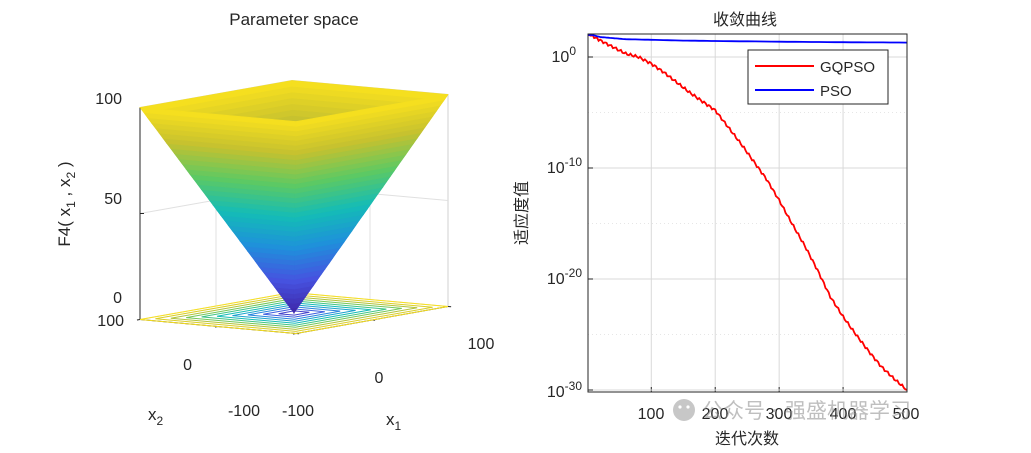 This screenshot has height=453, width=1031. What do you see at coordinates (117, 298) in the screenshot?
I see `z-tick: 0` at bounding box center [117, 298].